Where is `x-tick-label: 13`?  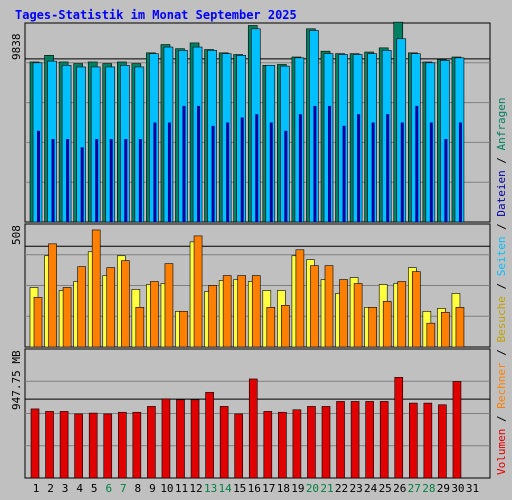
x-tick-label: 13 is located at coordinates (210, 488).